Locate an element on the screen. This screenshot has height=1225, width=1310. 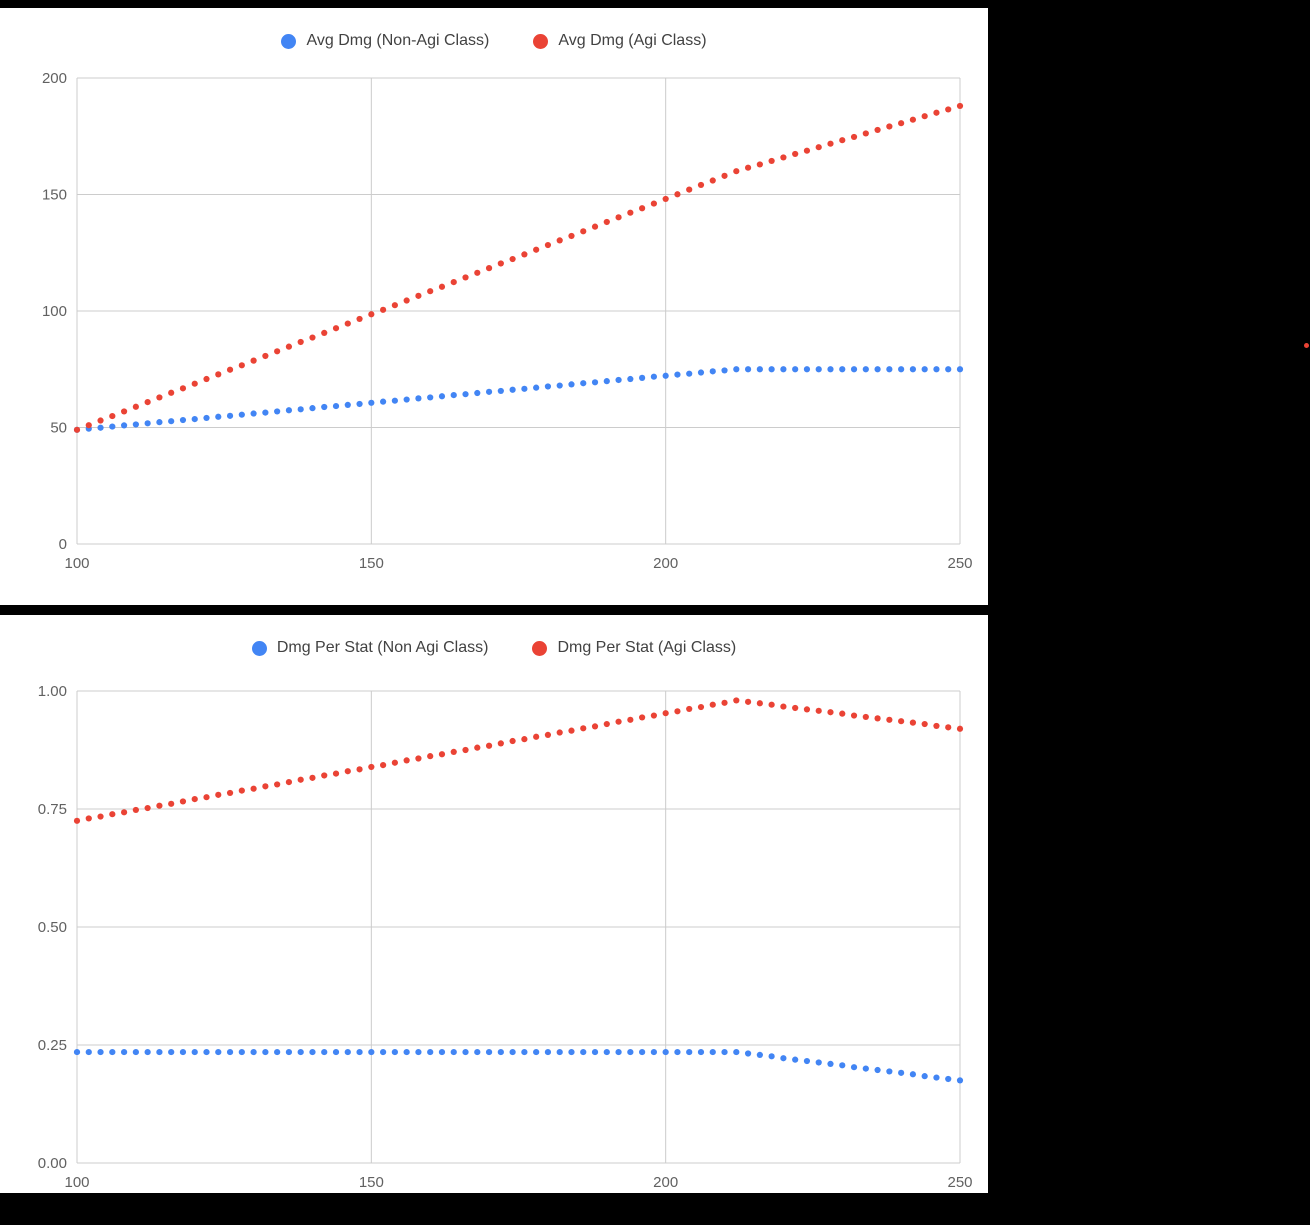
legend-item: Dmg Per Stat (Agi Class) is located at coordinates (634, 648).